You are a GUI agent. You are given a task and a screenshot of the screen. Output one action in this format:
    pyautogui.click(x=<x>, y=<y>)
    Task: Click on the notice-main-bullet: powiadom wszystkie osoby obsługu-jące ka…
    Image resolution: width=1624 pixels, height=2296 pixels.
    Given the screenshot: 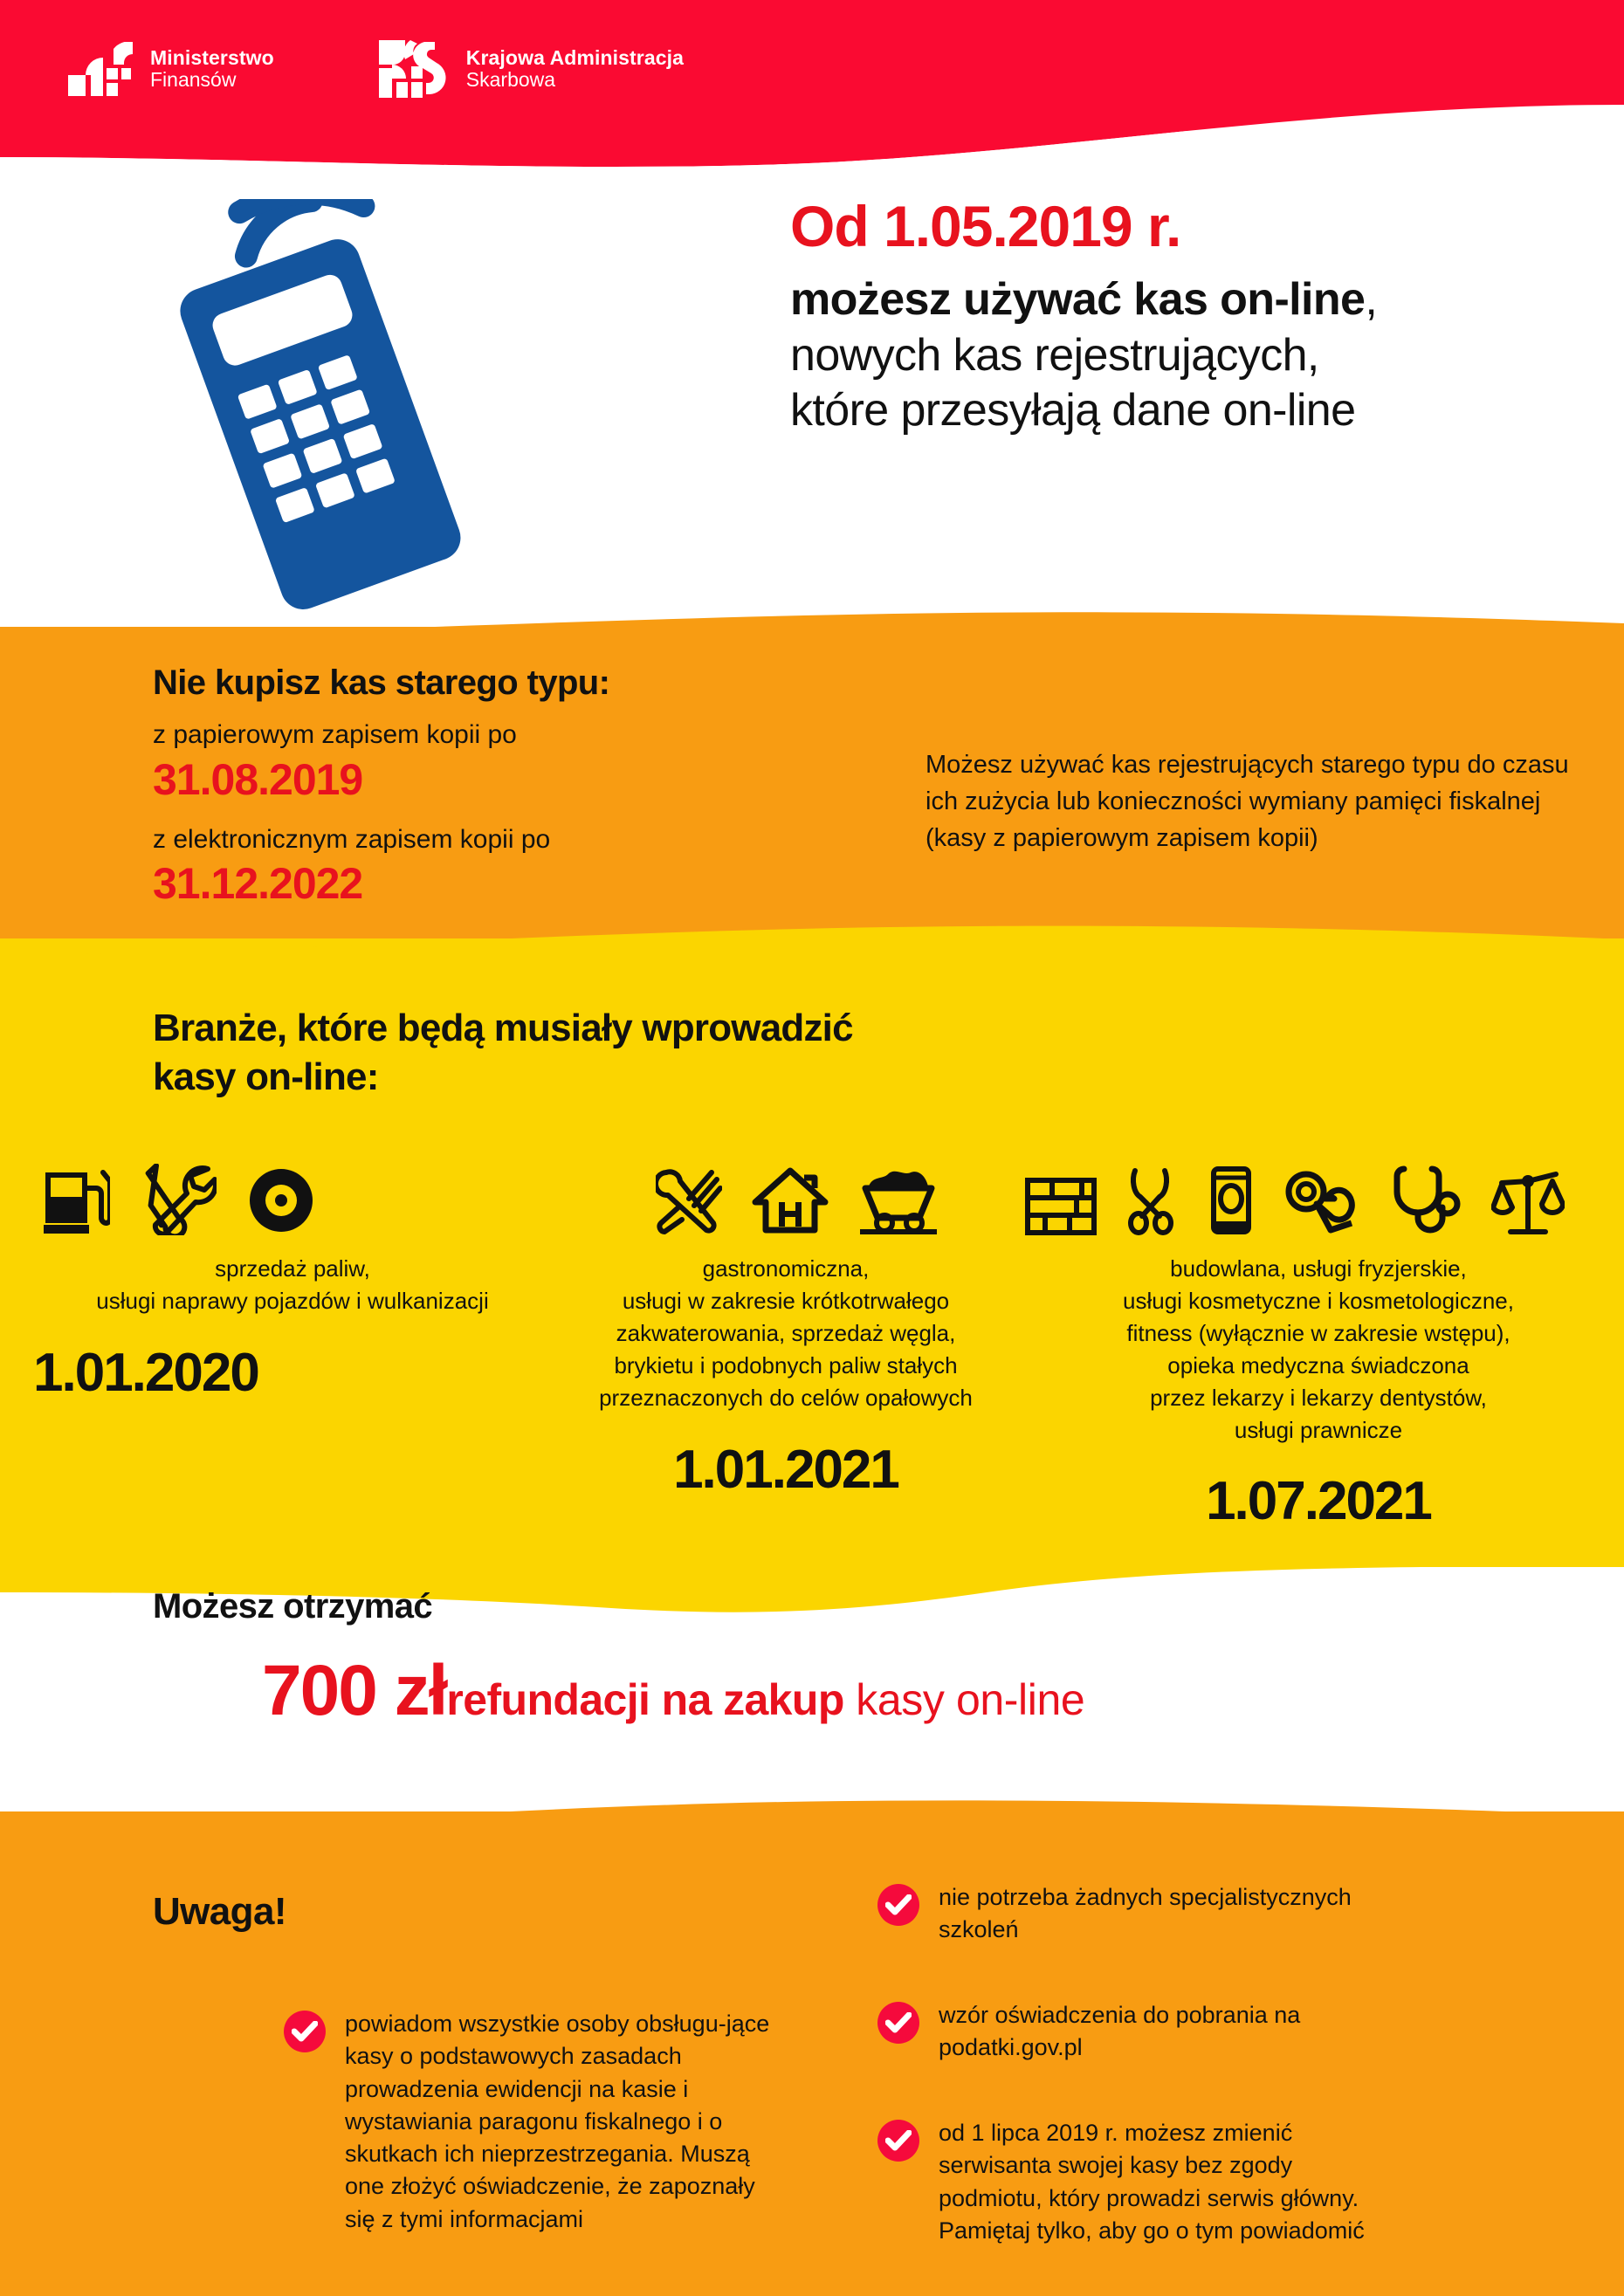 What is the action you would take?
    pyautogui.click(x=528, y=2122)
    